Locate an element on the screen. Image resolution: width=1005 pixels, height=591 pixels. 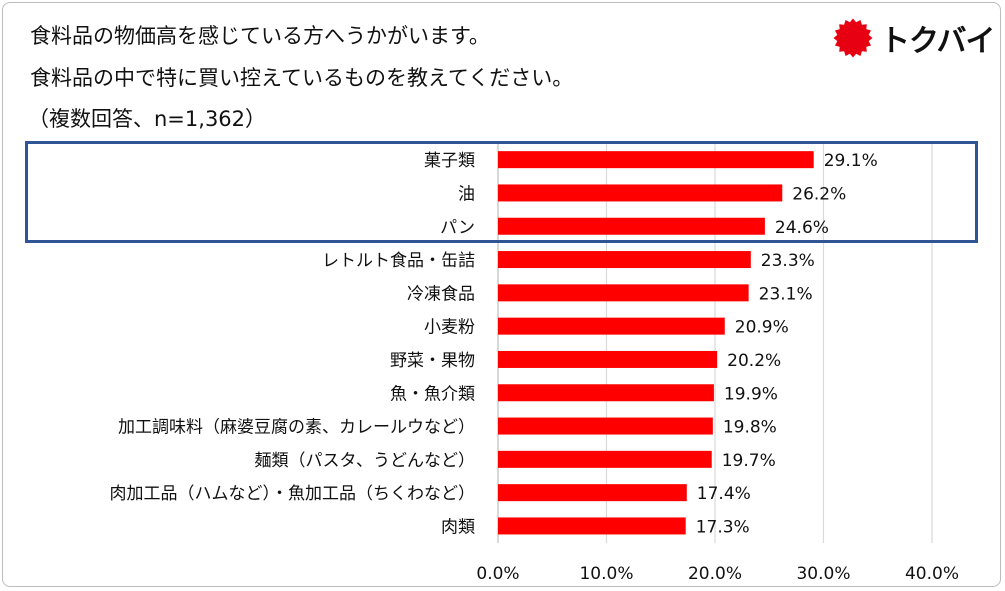
x-axis-ticks: 0.0% 10.0% 20.0% 30.0% 40.0% is located at coordinates (717, 574).